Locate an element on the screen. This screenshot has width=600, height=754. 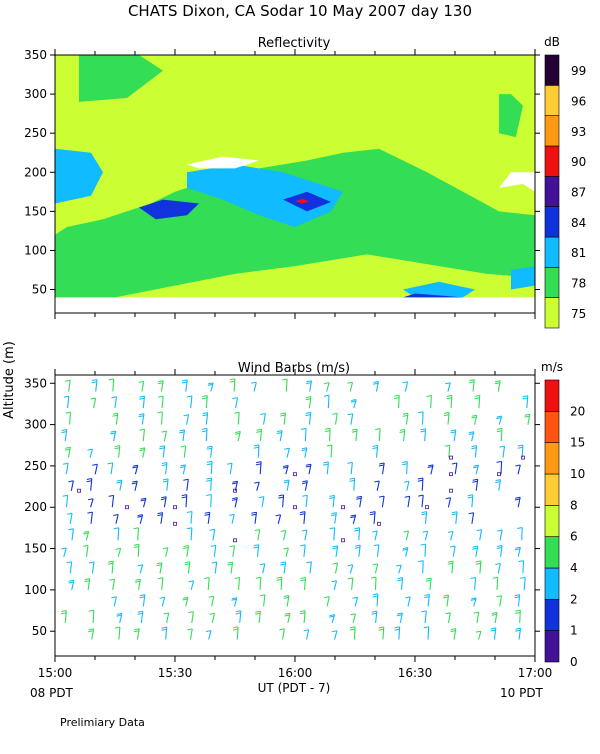
reflectivity-gap is located at coordinates (517, 182).